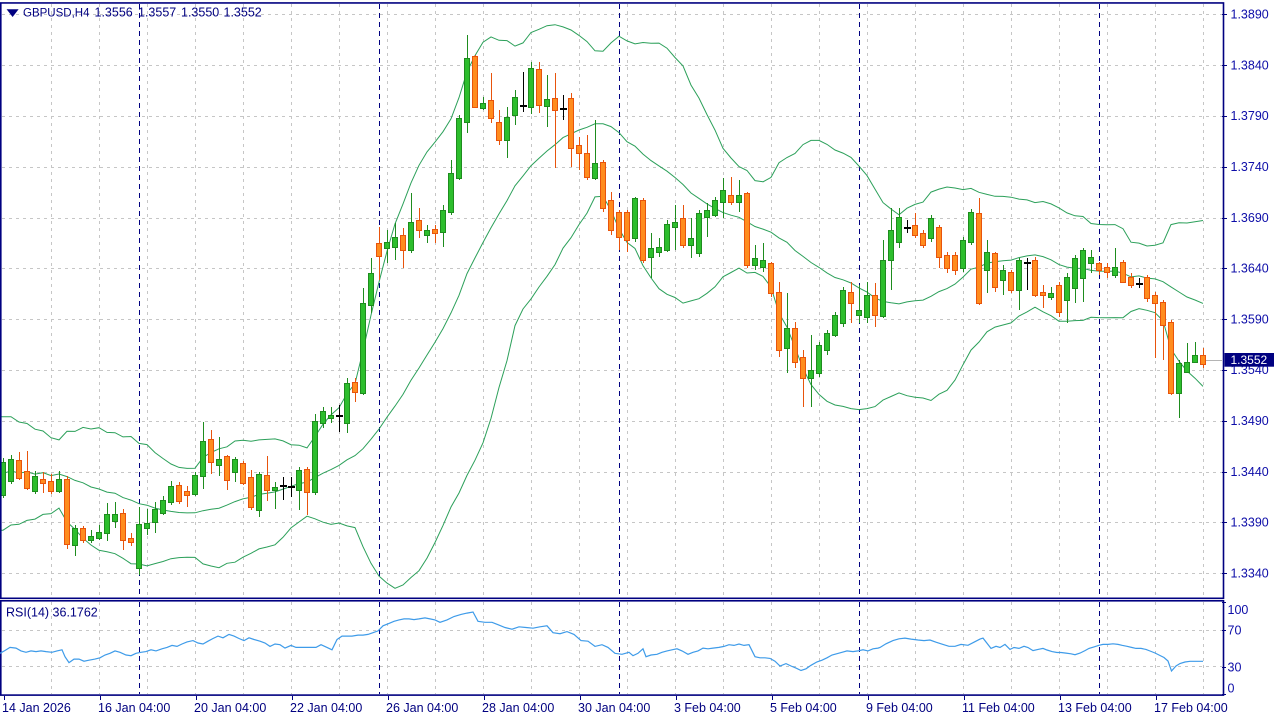 Image resolution: width=1280 pixels, height=725 pixels. I want to click on svg-text: 30, so click(1235, 667).